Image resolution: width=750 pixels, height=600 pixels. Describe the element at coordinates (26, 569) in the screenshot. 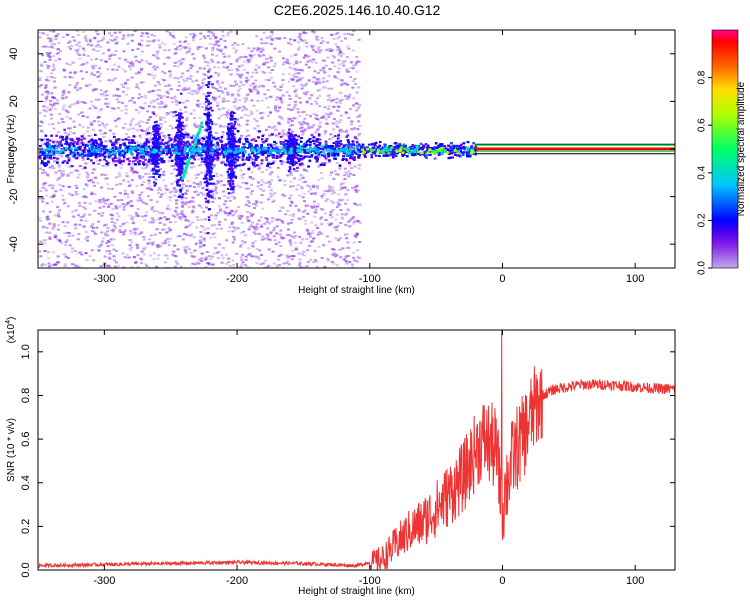

I see `y-tick-label: 0.0` at that location.